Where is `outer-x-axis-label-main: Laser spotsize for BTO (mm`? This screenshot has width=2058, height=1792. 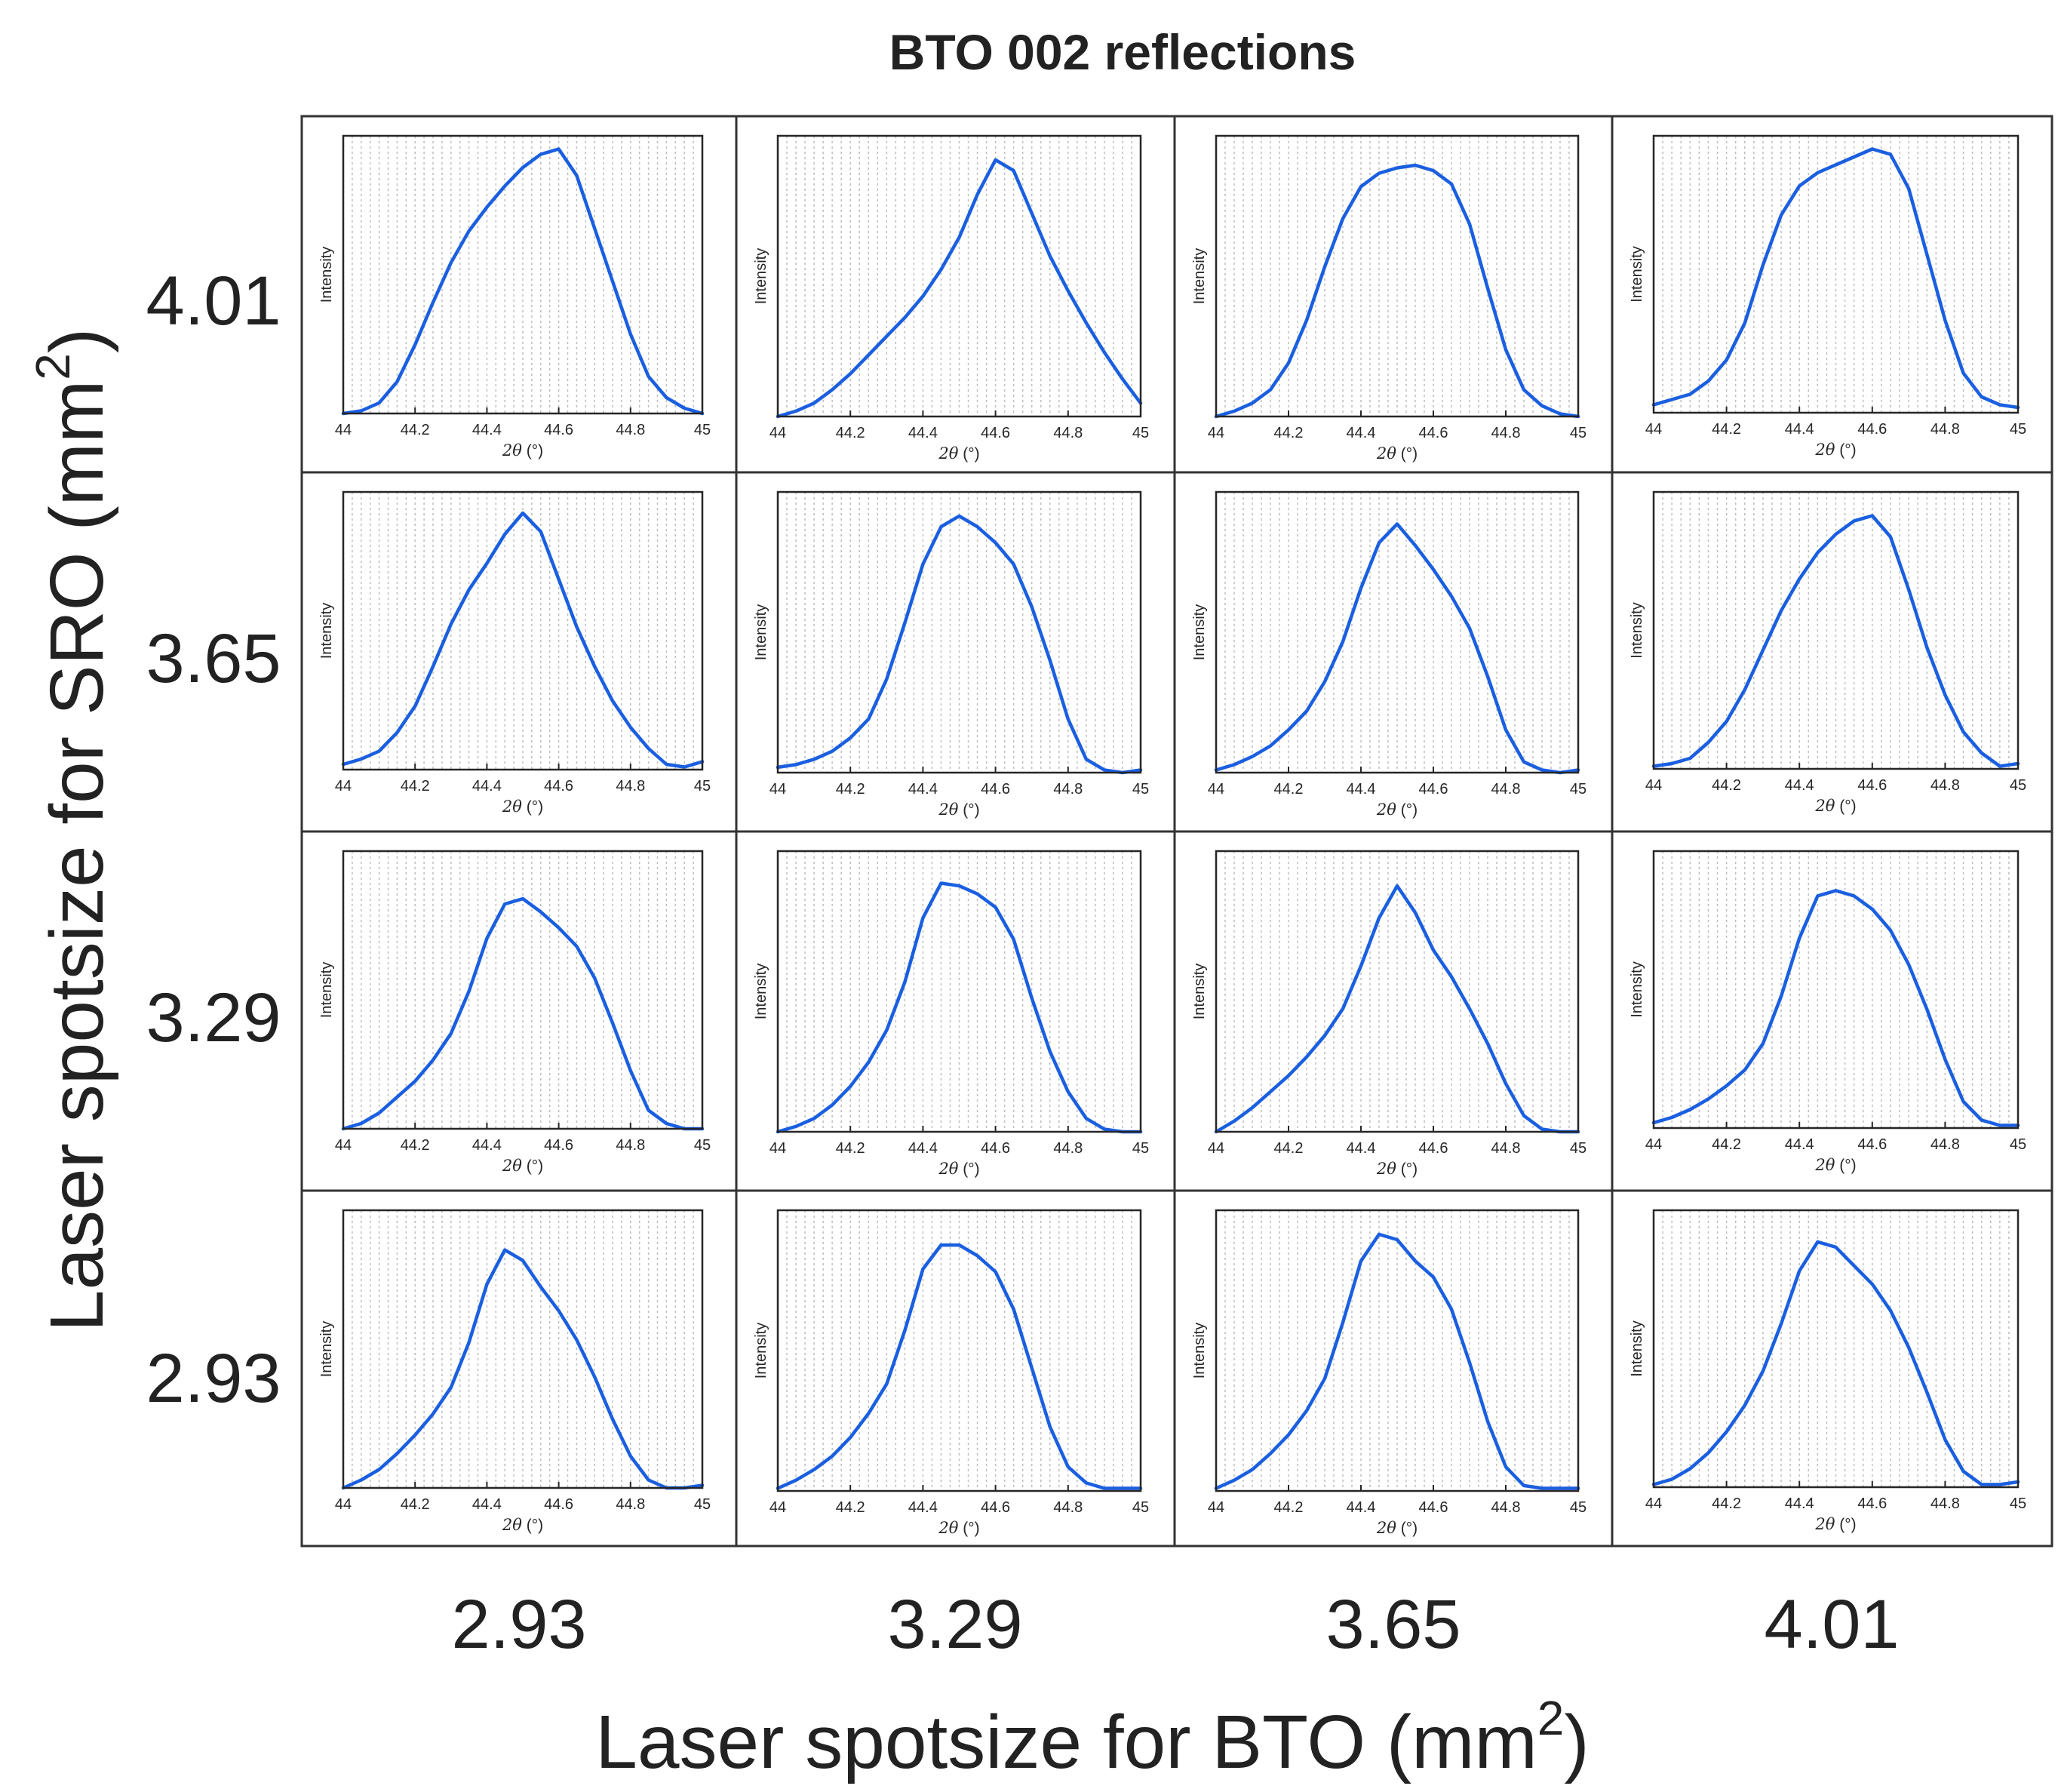 outer-x-axis-label-main: Laser spotsize for BTO (mm is located at coordinates (1066, 1742).